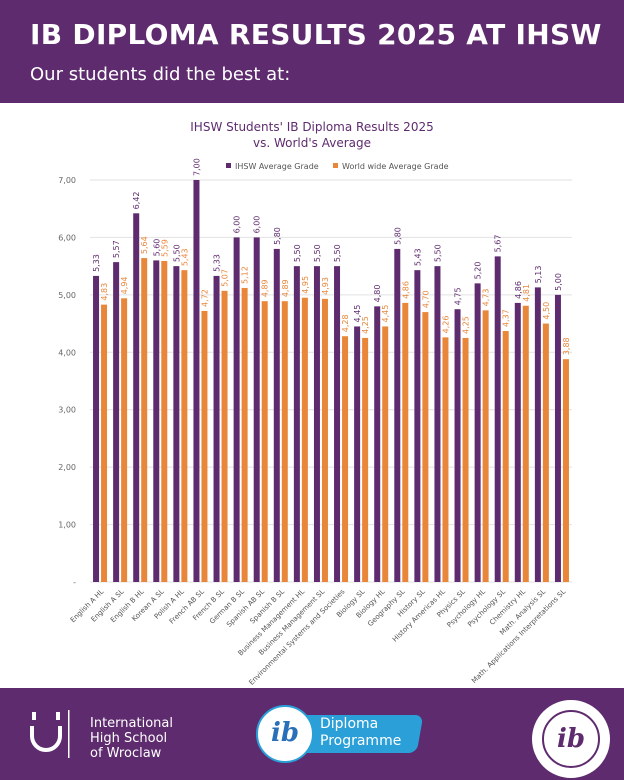 The height and width of the screenshot is (780, 624). Describe the element at coordinates (104, 292) in the screenshot. I see `data-label: 4,83` at that location.